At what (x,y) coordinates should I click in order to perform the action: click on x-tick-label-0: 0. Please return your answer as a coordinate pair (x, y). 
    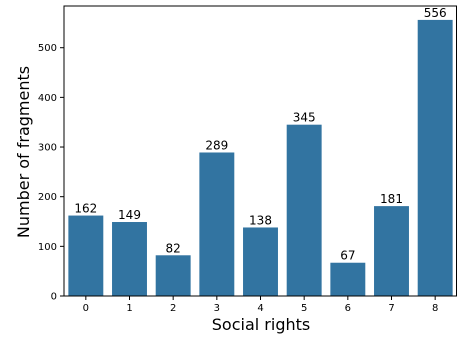
    Looking at the image, I should click on (86, 308).